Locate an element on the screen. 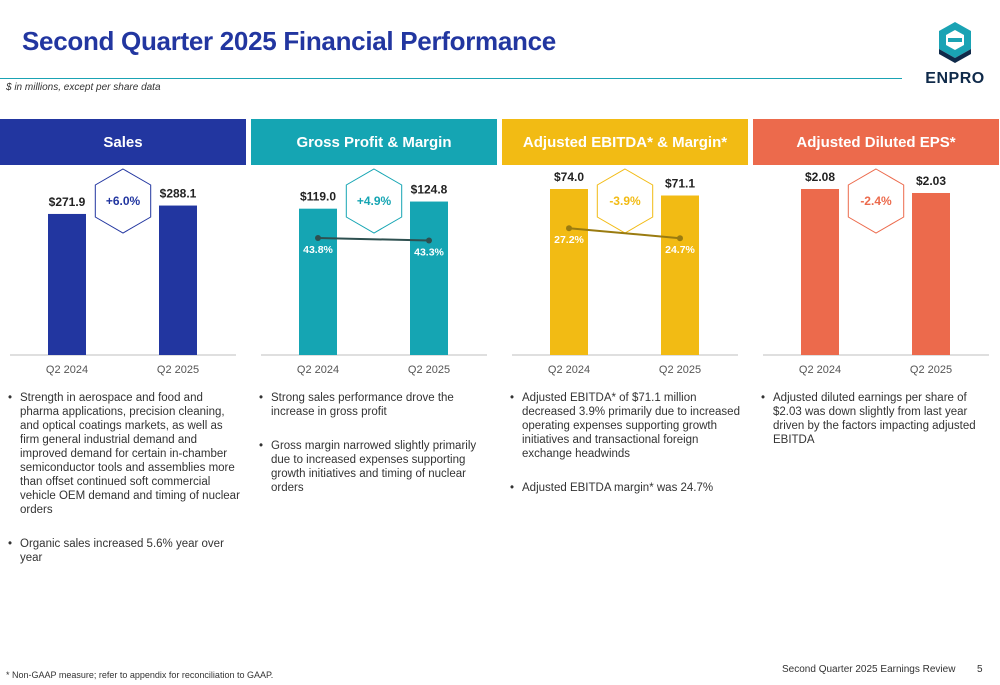 The width and height of the screenshot is (1000, 685). bar-value-label: $288.1 is located at coordinates (178, 194).